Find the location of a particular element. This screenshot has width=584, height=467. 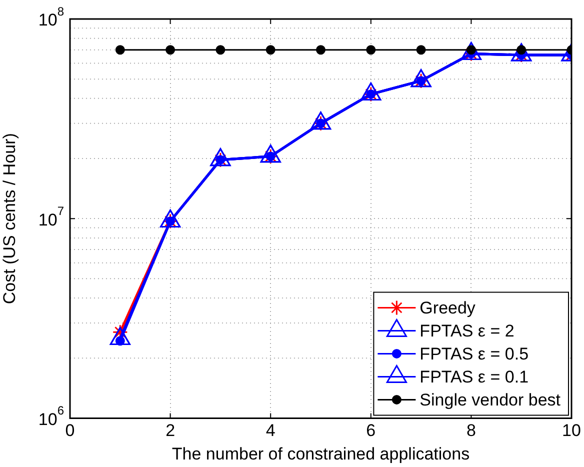

x-tick-label: 0 is located at coordinates (70, 430).